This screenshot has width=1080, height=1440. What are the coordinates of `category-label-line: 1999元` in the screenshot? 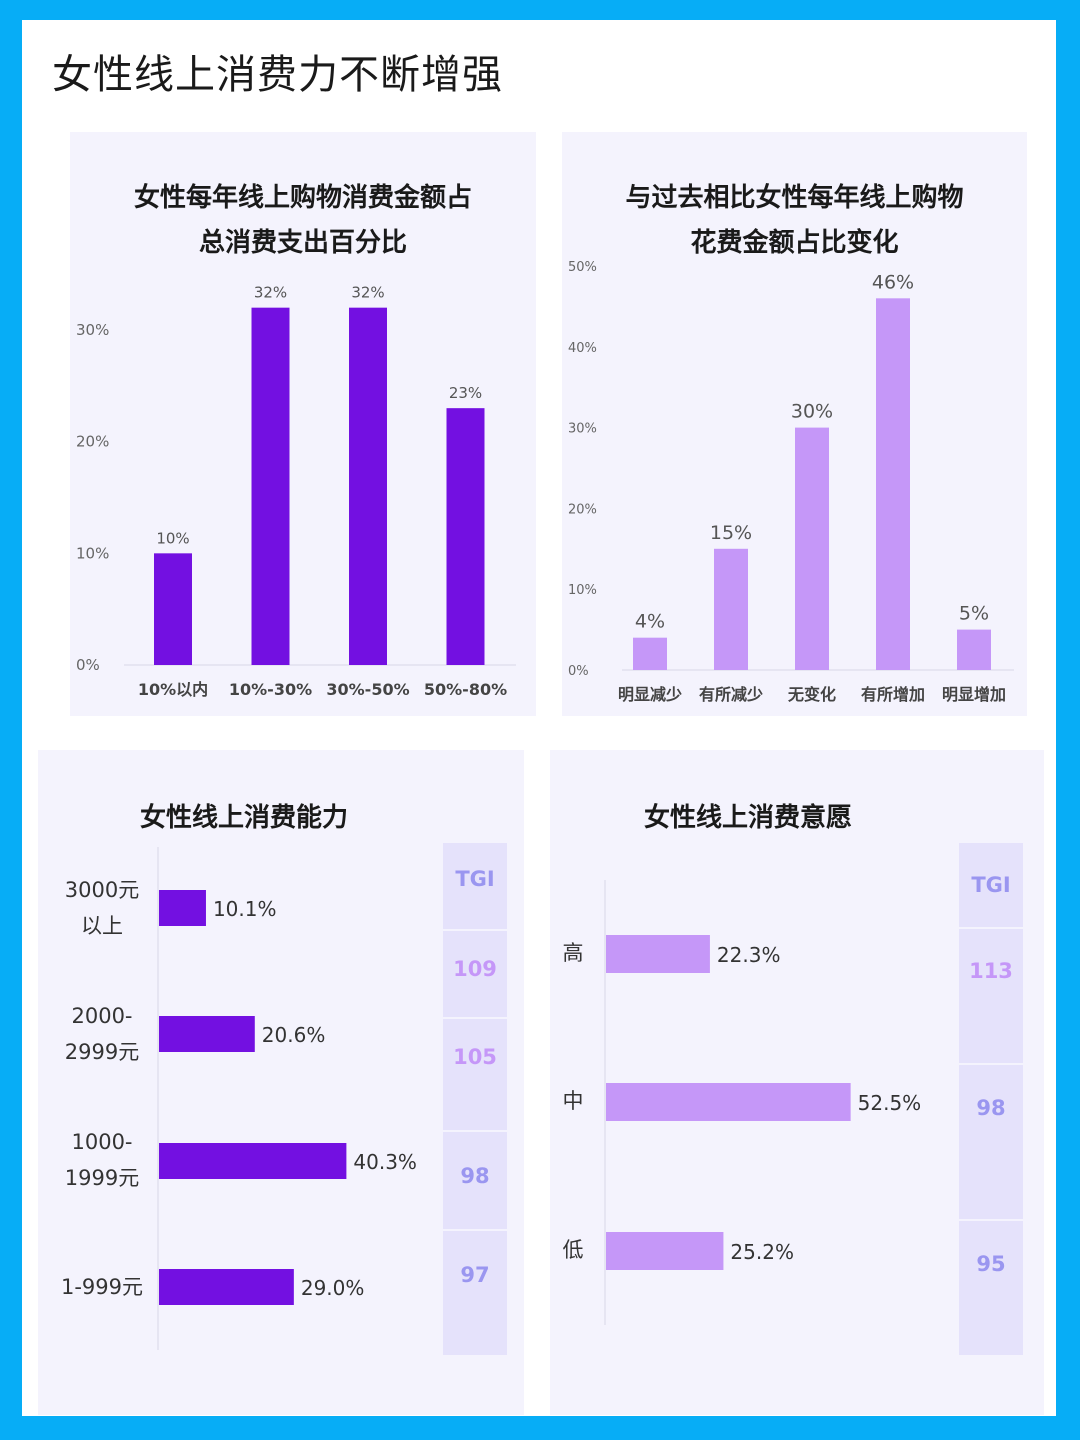 It's located at (102, 1178).